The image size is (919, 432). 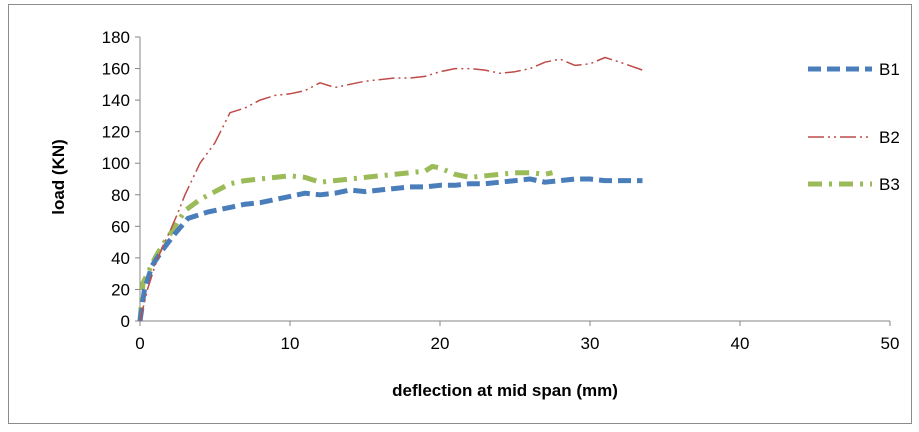 I want to click on legend-label-b2: B2, so click(x=889, y=137).